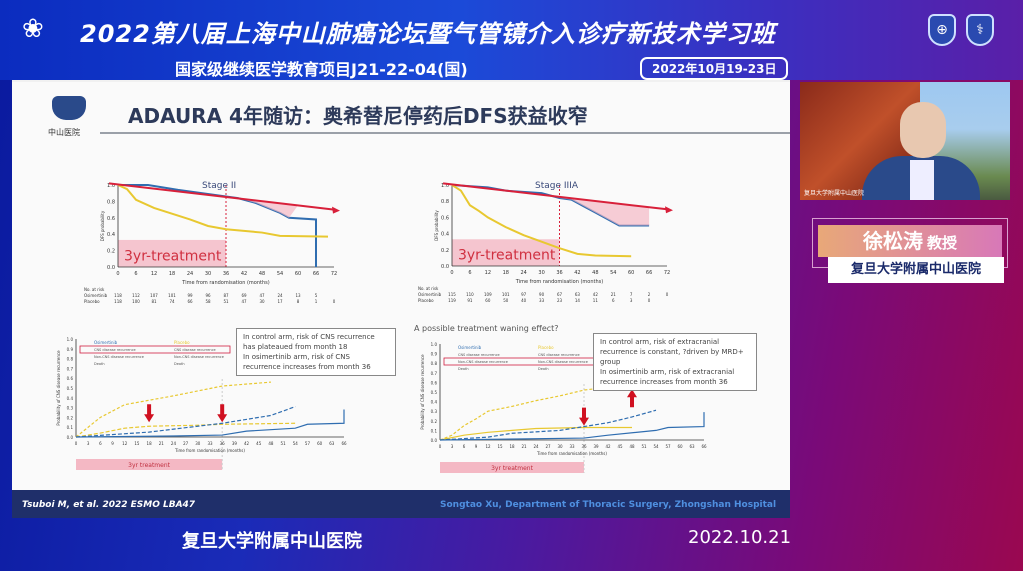 This screenshot has width=1023, height=571. What do you see at coordinates (334, 301) in the screenshot?
I see `at-risk-value: 0` at bounding box center [334, 301].